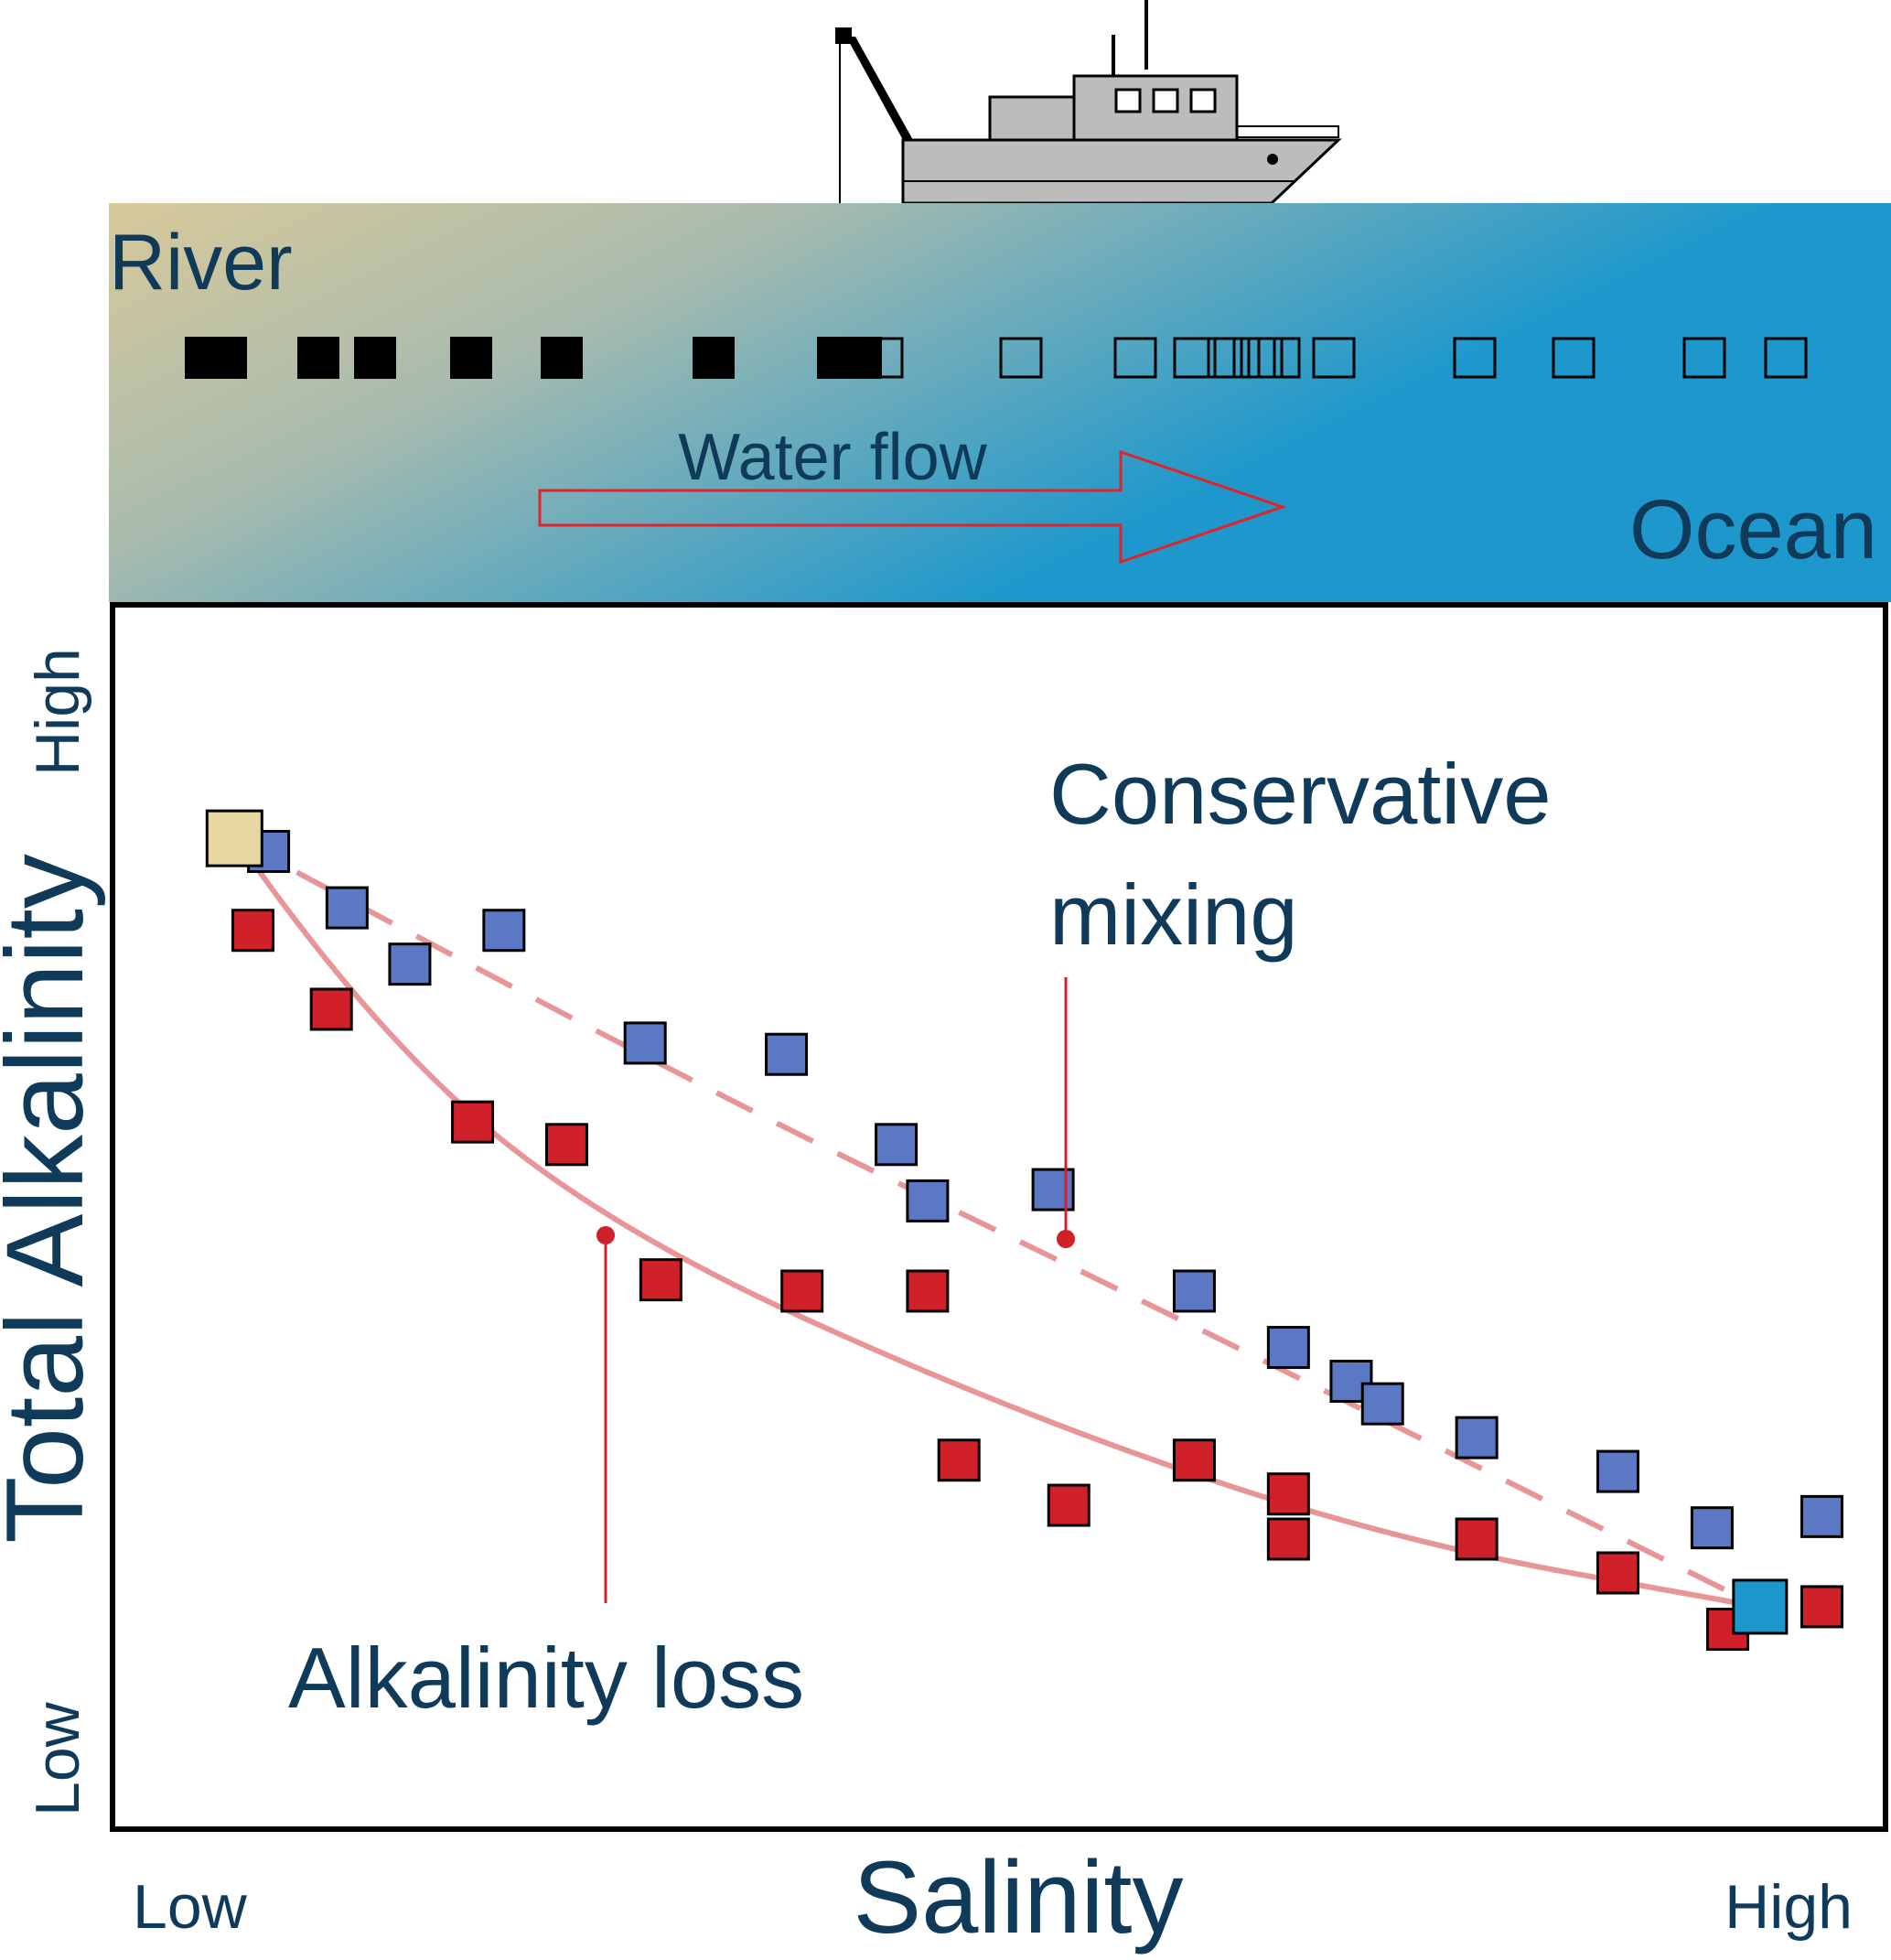 The height and width of the screenshot is (1960, 1891). Describe the element at coordinates (53, 1199) in the screenshot. I see `y-axis-label: Total Alkalinity` at that location.